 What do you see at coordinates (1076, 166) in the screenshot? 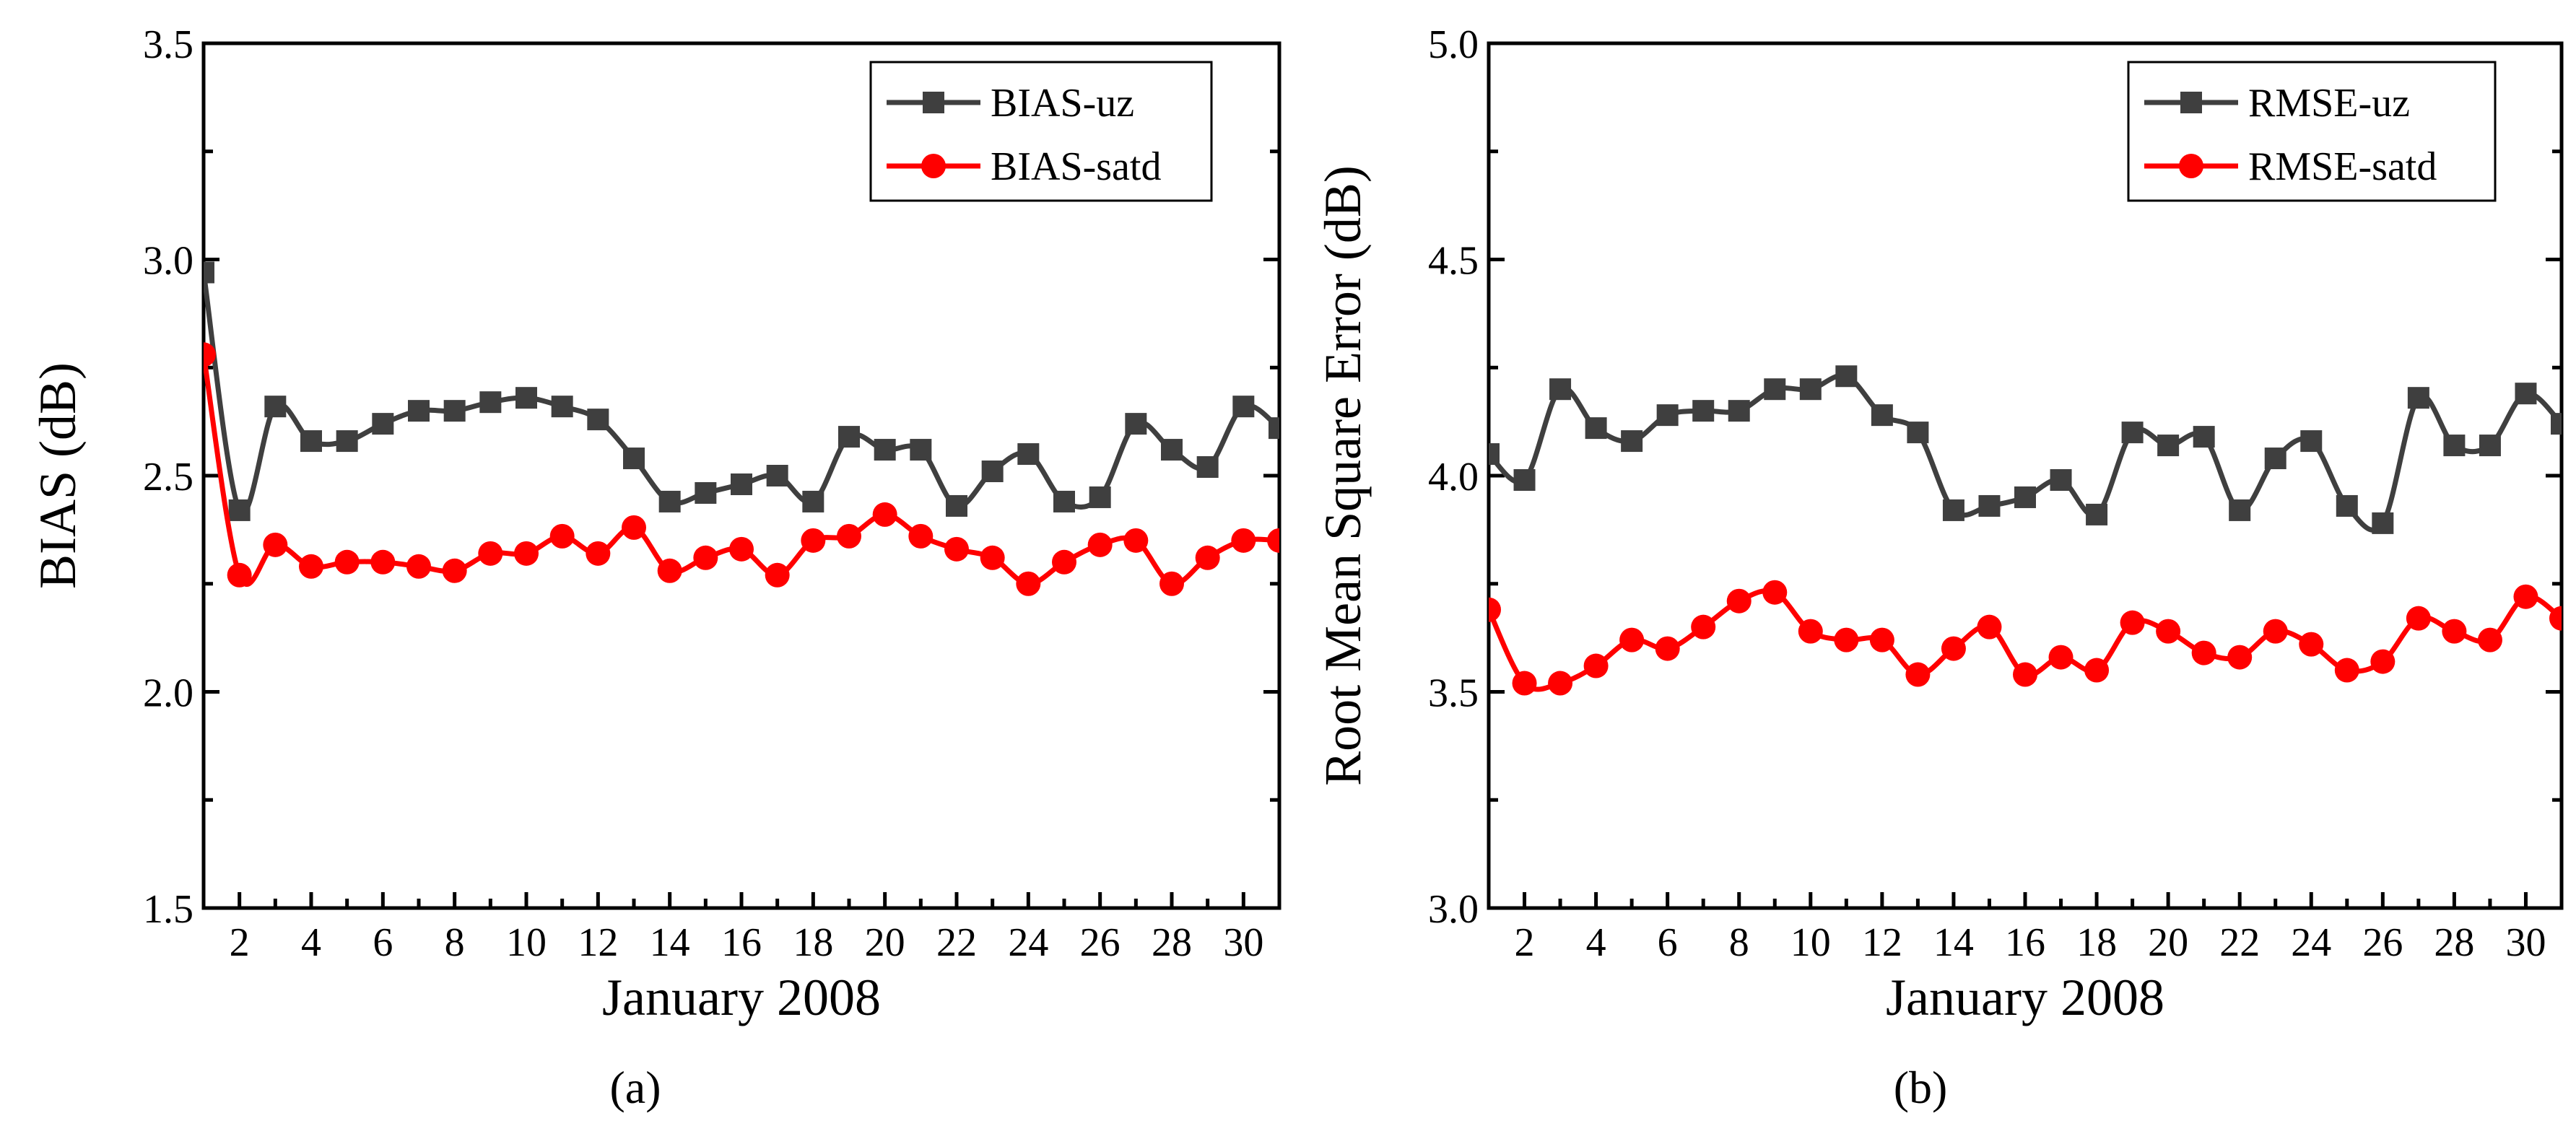
I see `legend-label: BIAS-satd` at bounding box center [1076, 166].